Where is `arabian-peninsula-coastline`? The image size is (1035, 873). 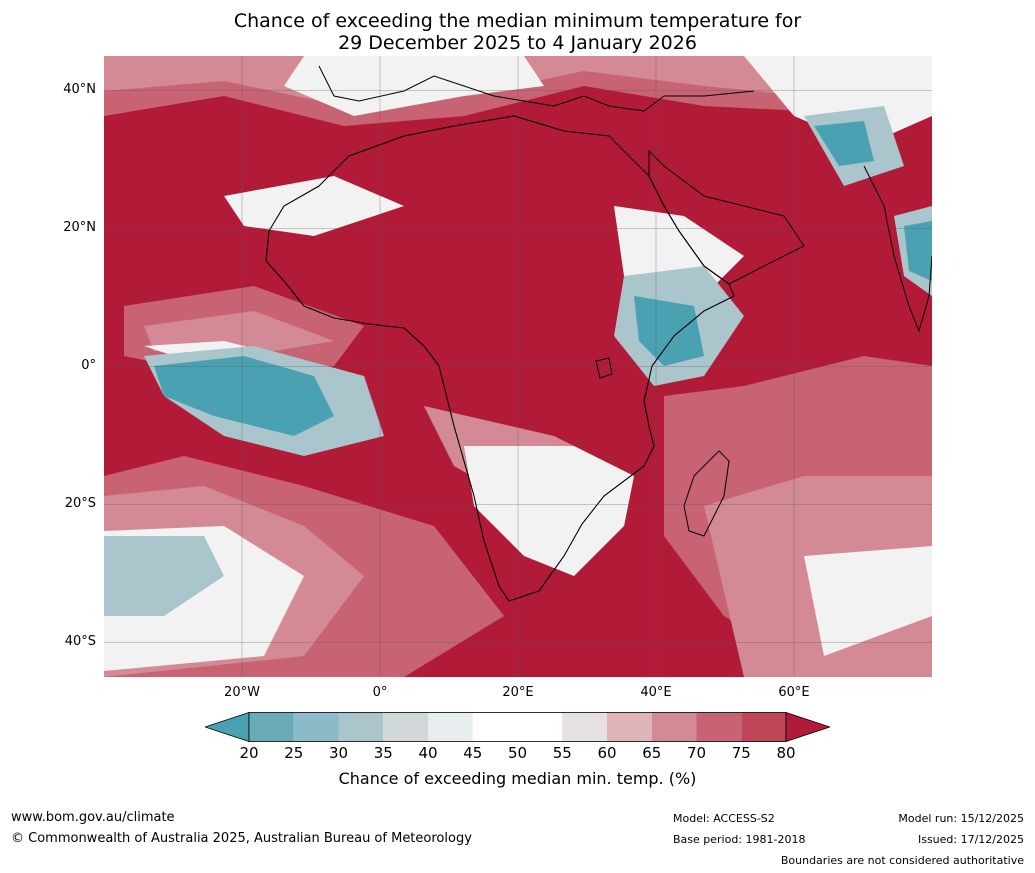 arabian-peninsula-coastline is located at coordinates (726, 217).